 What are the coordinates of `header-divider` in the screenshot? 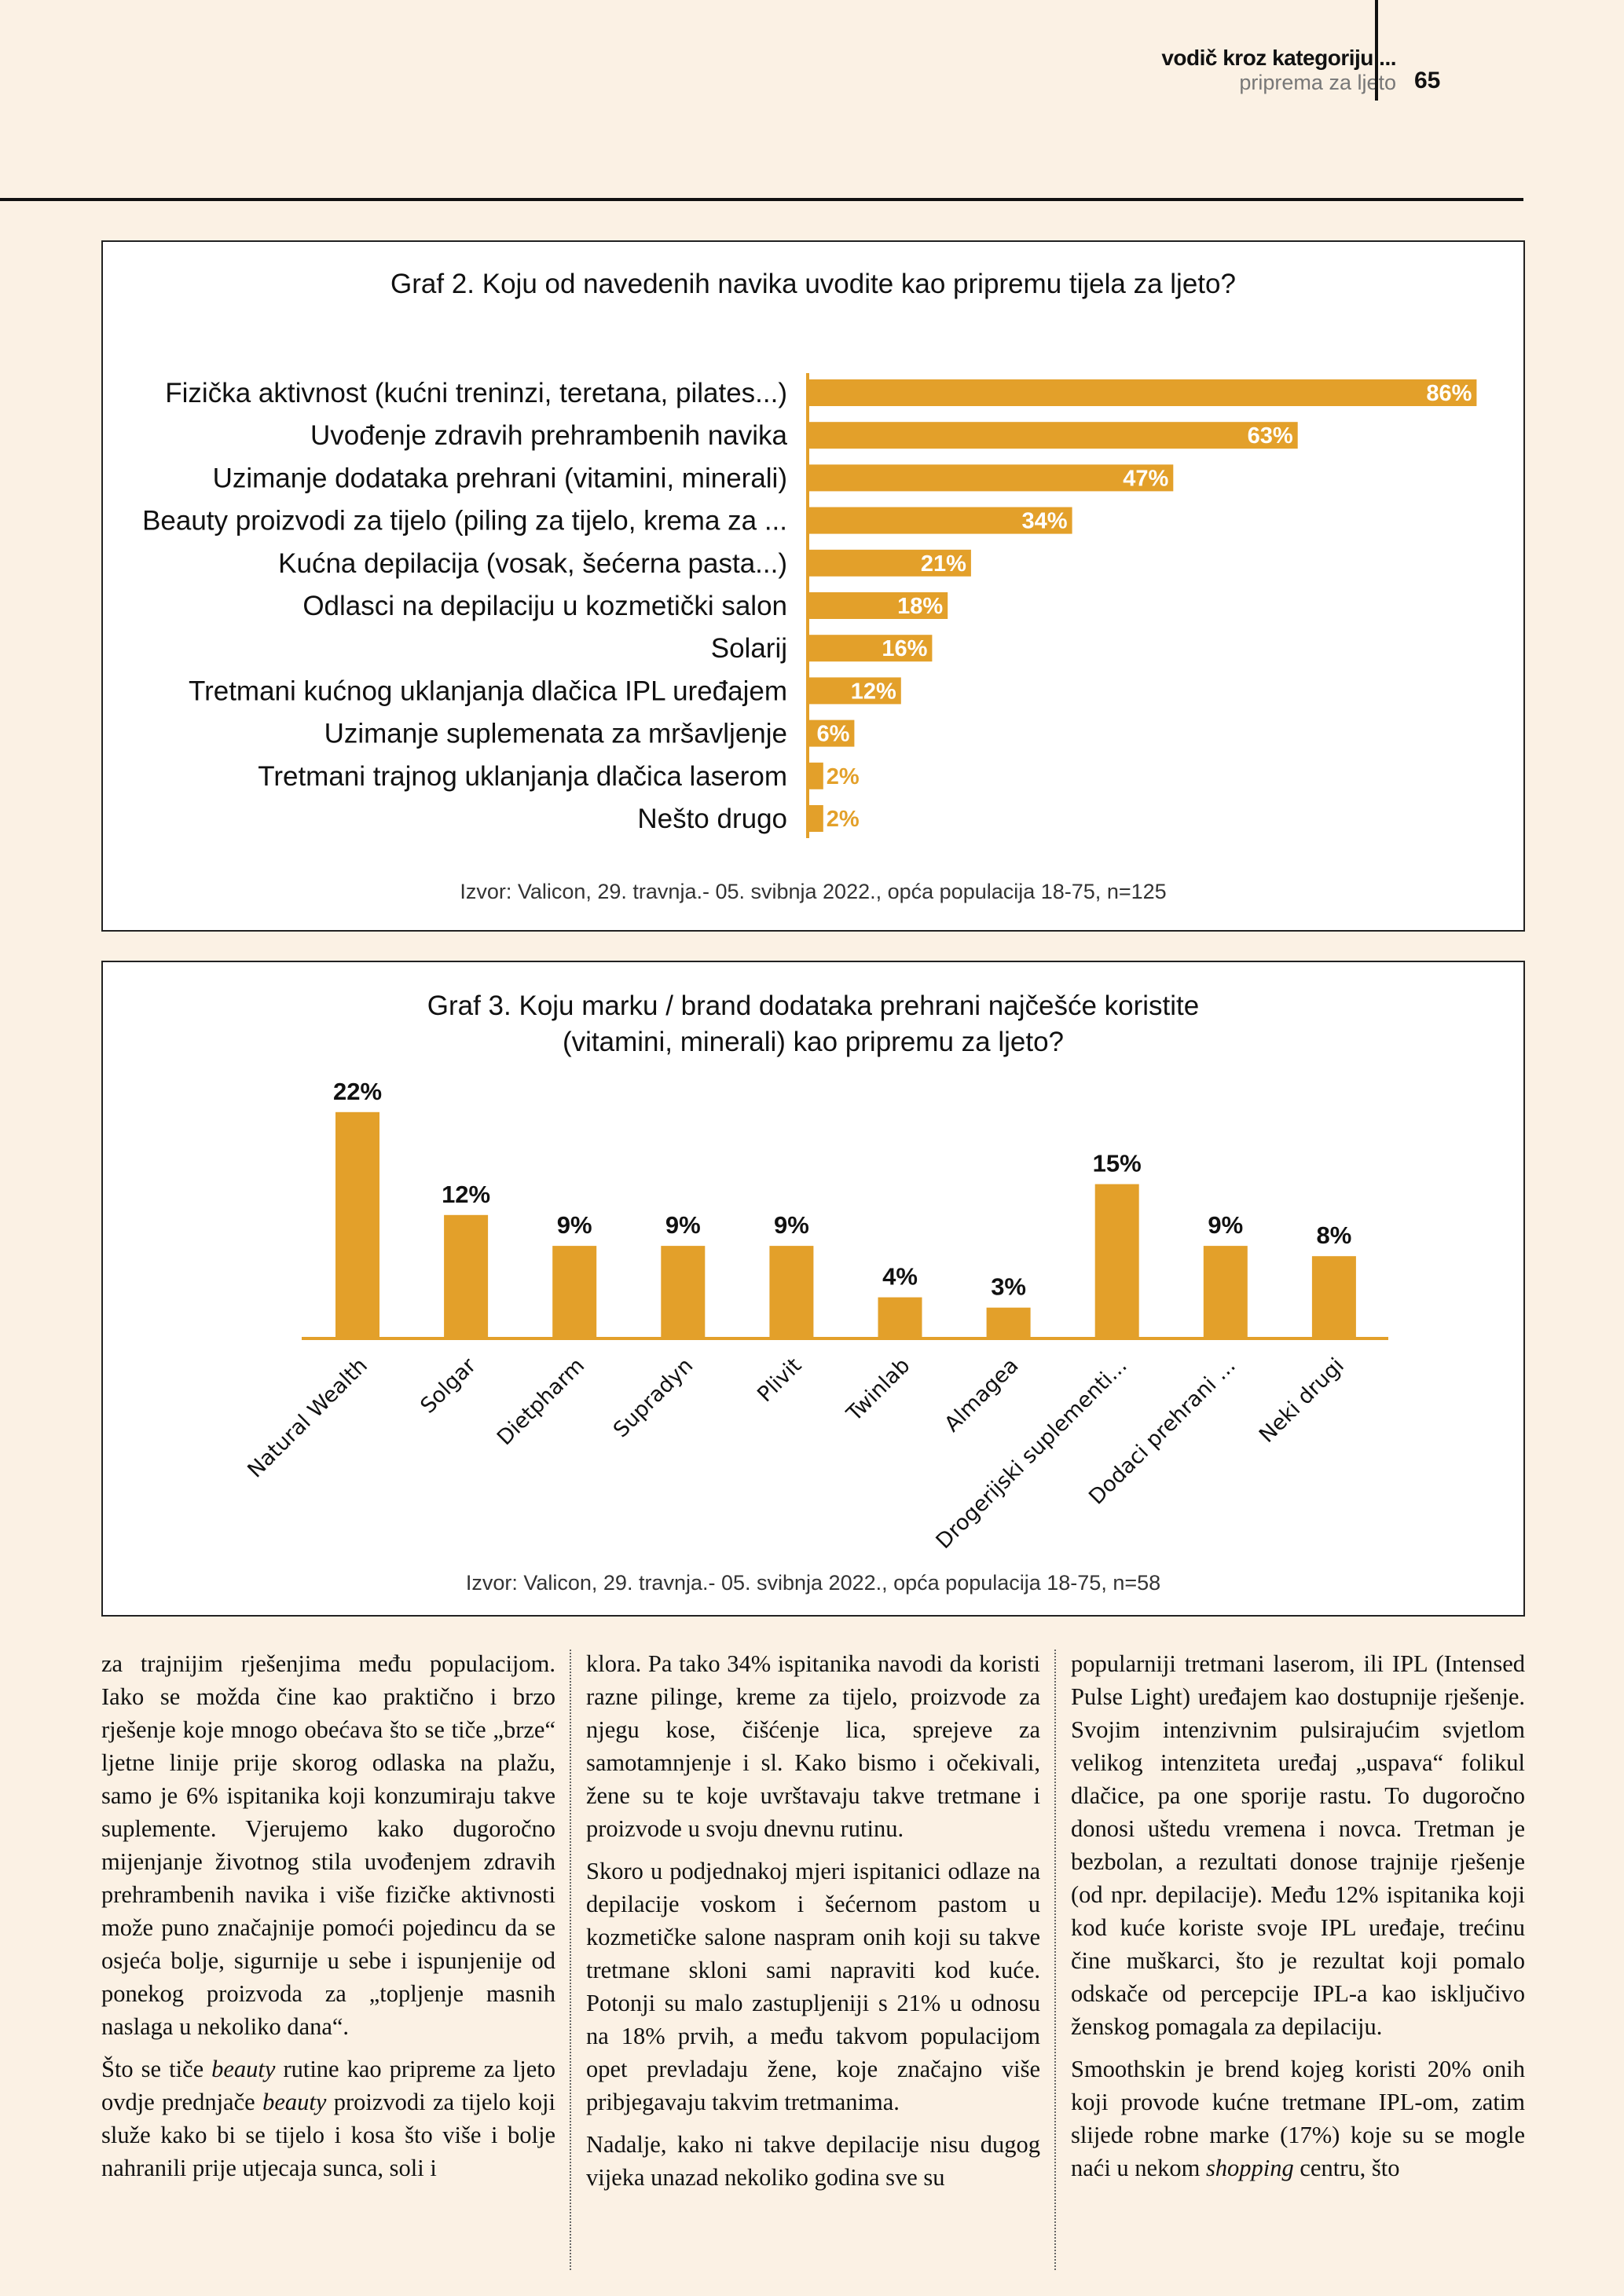 It's located at (1376, 51).